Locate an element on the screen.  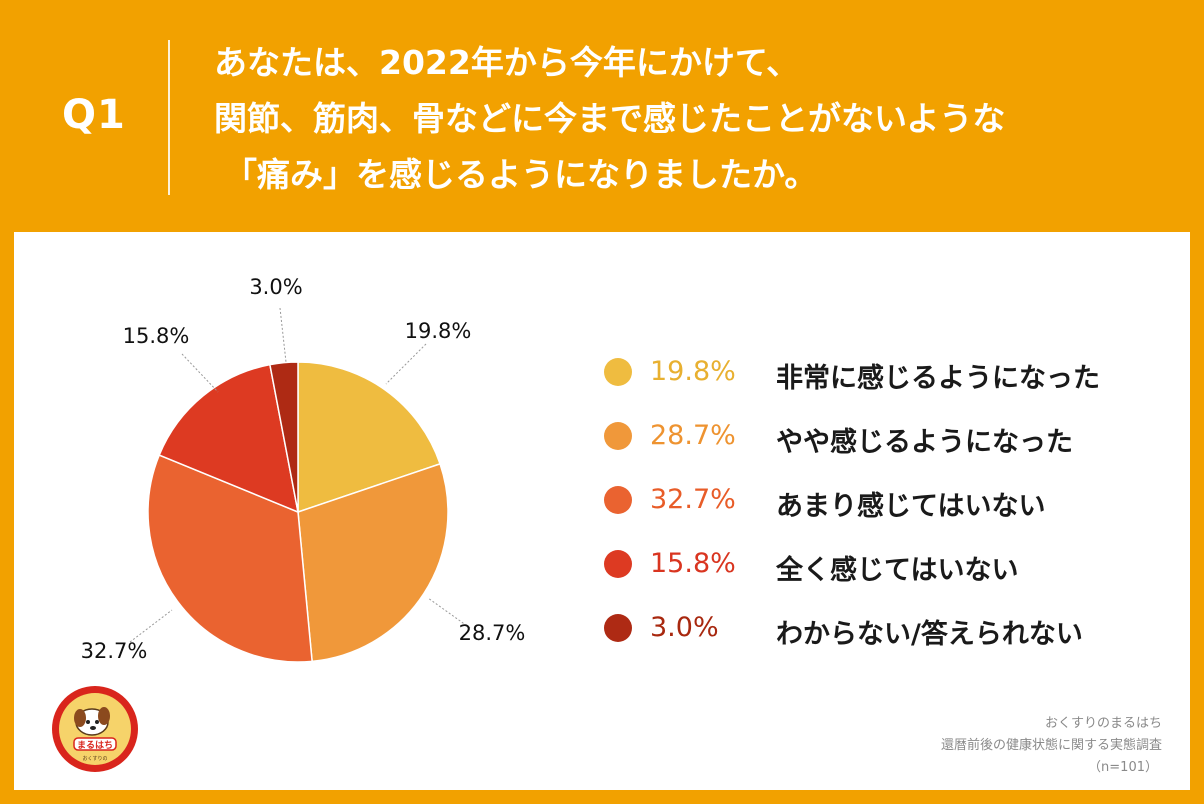
data-label-4: 15.8% is located at coordinates (156, 336).